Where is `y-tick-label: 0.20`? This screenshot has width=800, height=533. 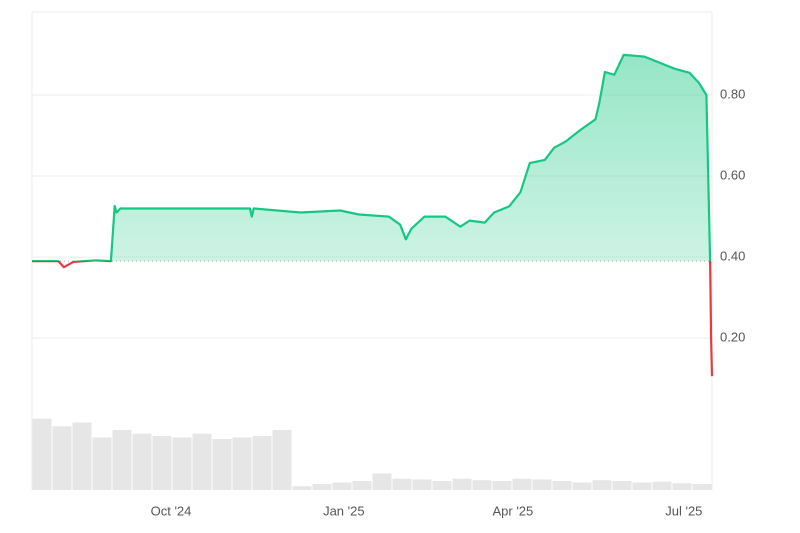 y-tick-label: 0.20 is located at coordinates (732, 337).